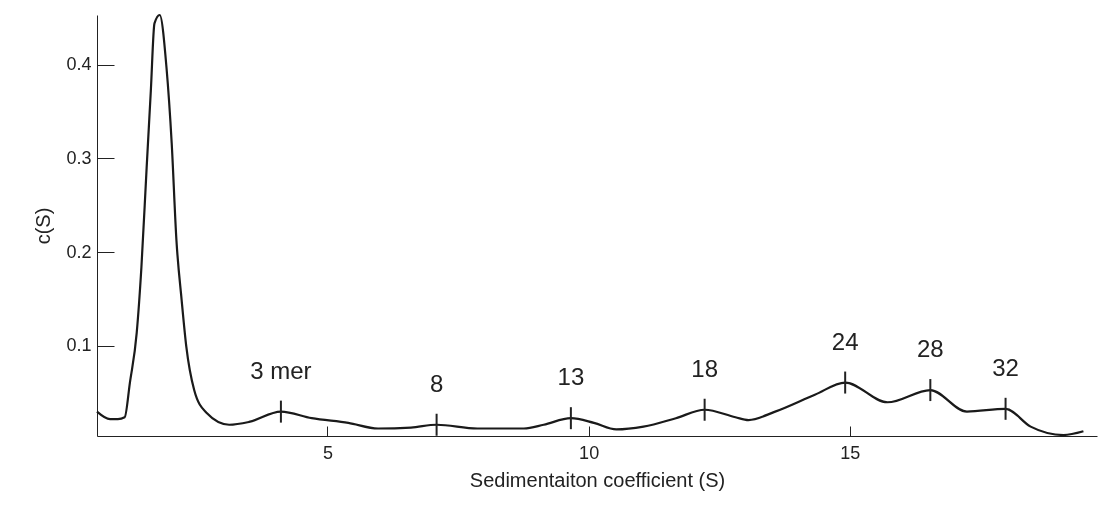  What do you see at coordinates (704, 368) in the screenshot?
I see `annotation: 18` at bounding box center [704, 368].